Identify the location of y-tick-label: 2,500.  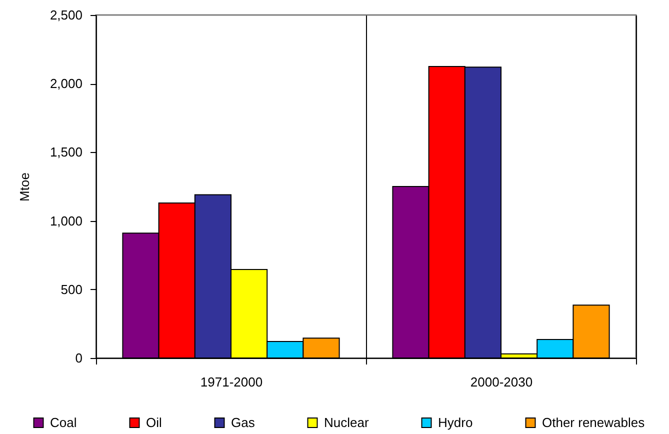
(66, 15).